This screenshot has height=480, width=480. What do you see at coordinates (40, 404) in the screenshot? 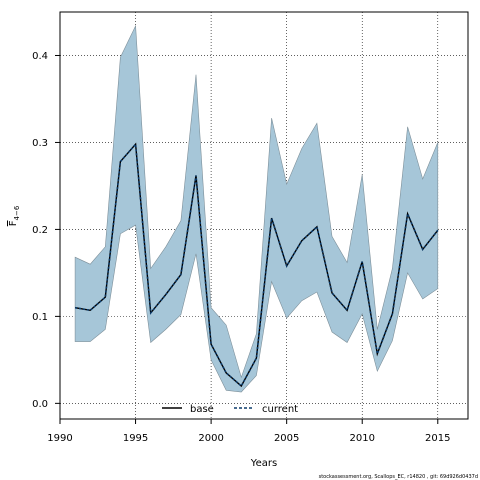
I see `y-tick-label: 0.0` at bounding box center [40, 404].